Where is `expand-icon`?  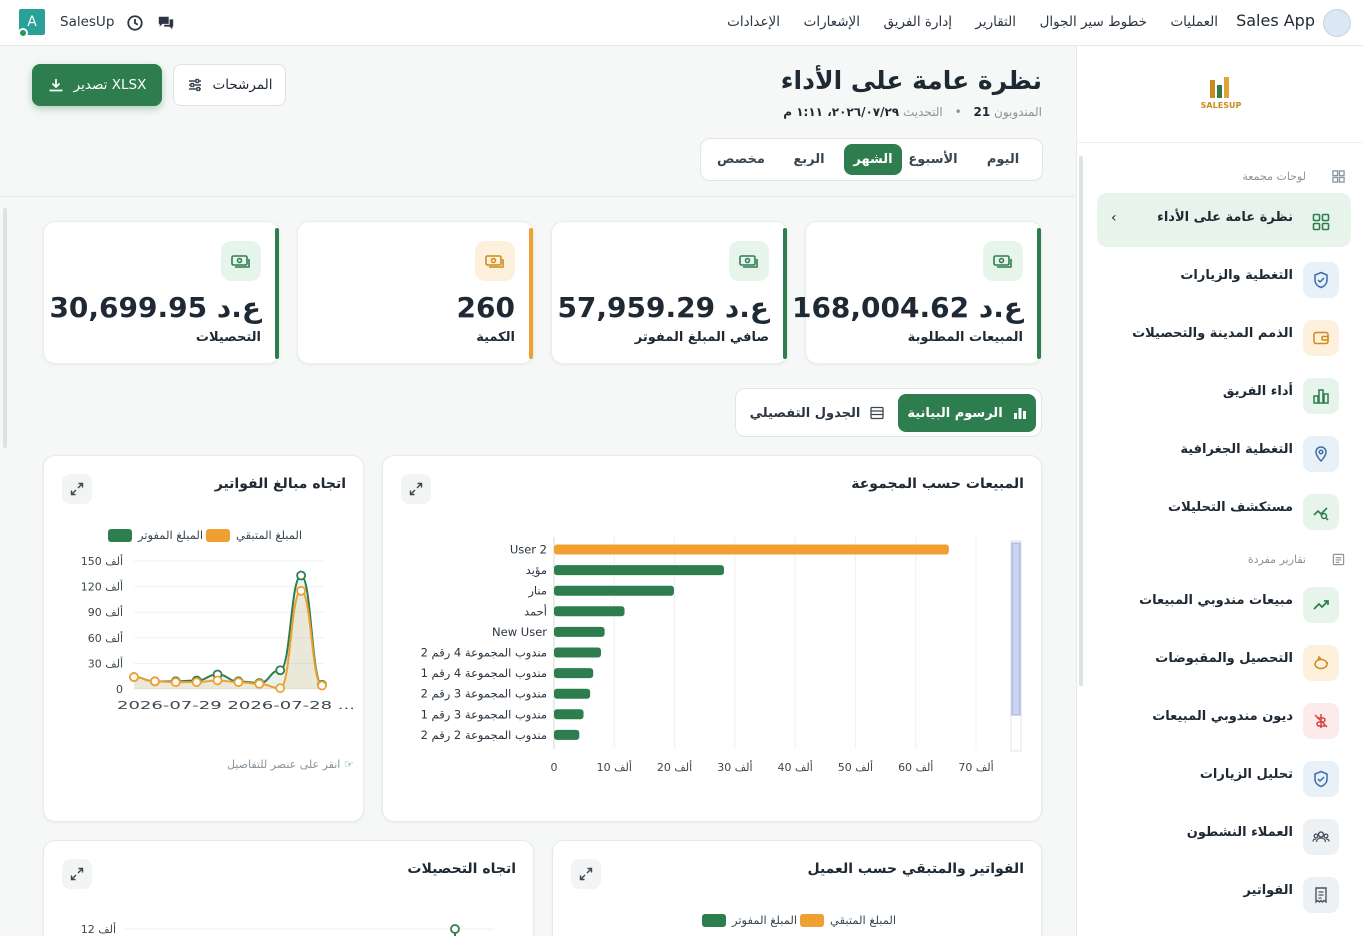
expand-icon is located at coordinates (586, 874).